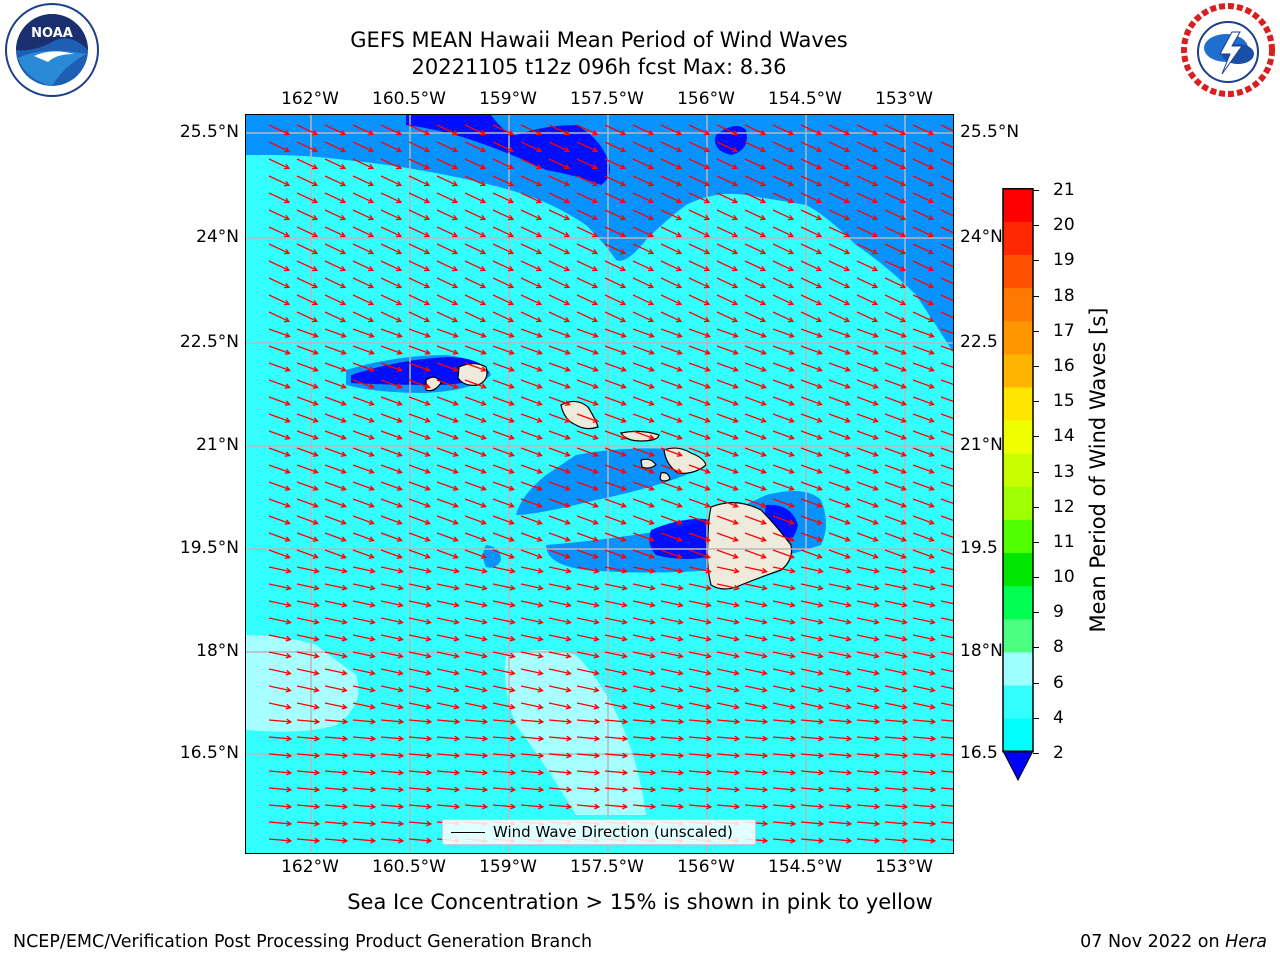  Describe the element at coordinates (1058, 682) in the screenshot. I see `colorbar-tick-label: 6` at that location.